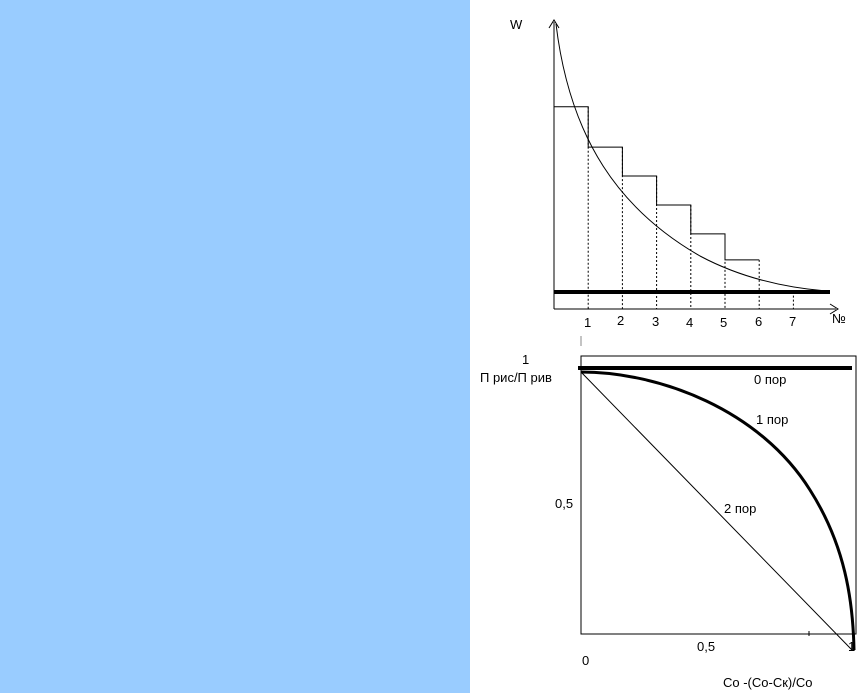 The height and width of the screenshot is (693, 864). I want to click on top-tick-5: 5, so click(723, 322).